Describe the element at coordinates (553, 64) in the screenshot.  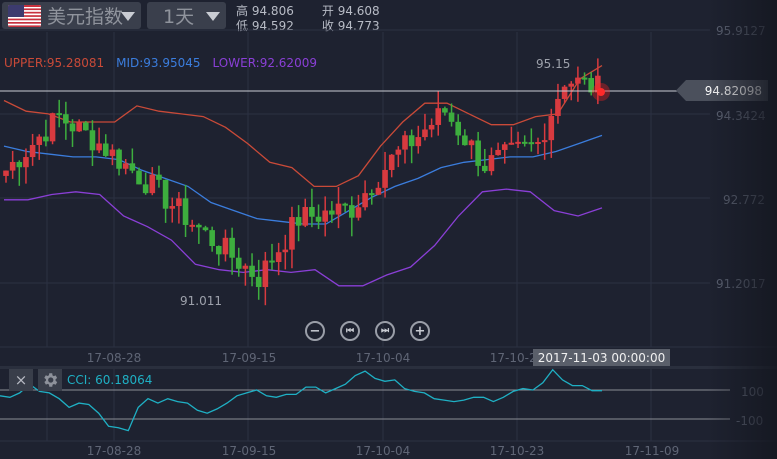
I see `high-annotation: 95.15` at that location.